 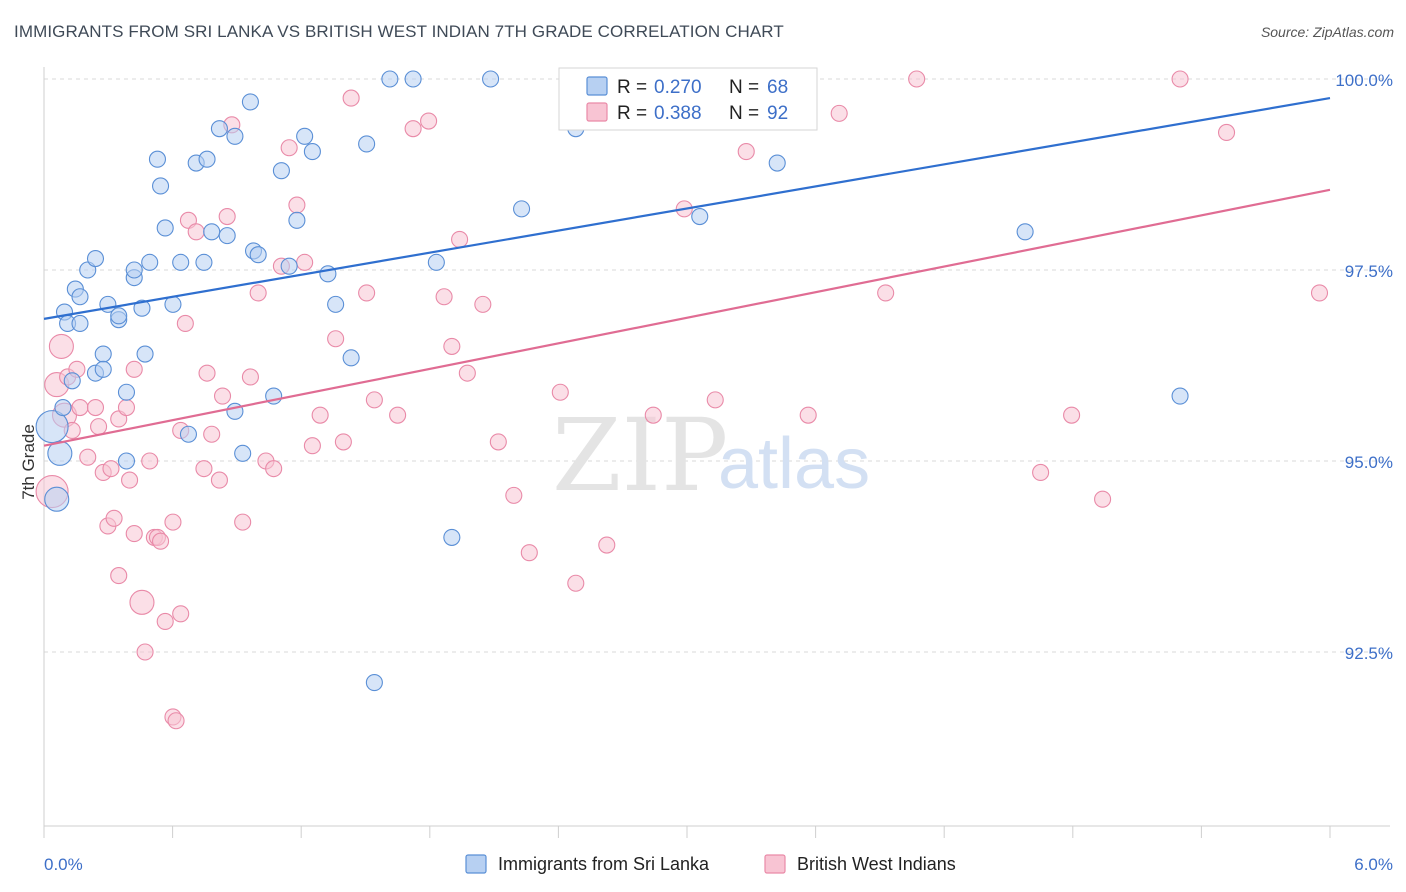 I want to click on legend-r-value-1: 0.270, so click(x=678, y=87).